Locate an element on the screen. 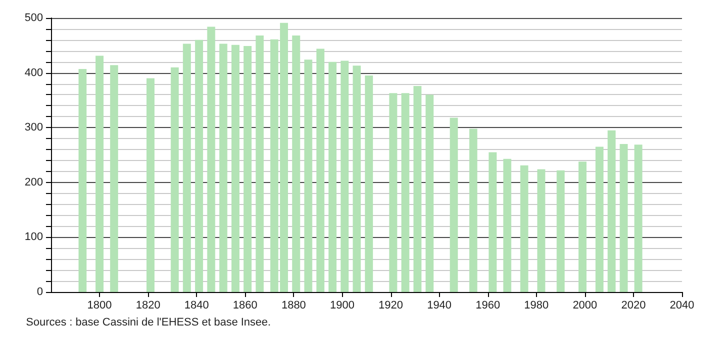  y-tick-label: 500 is located at coordinates (33, 18).